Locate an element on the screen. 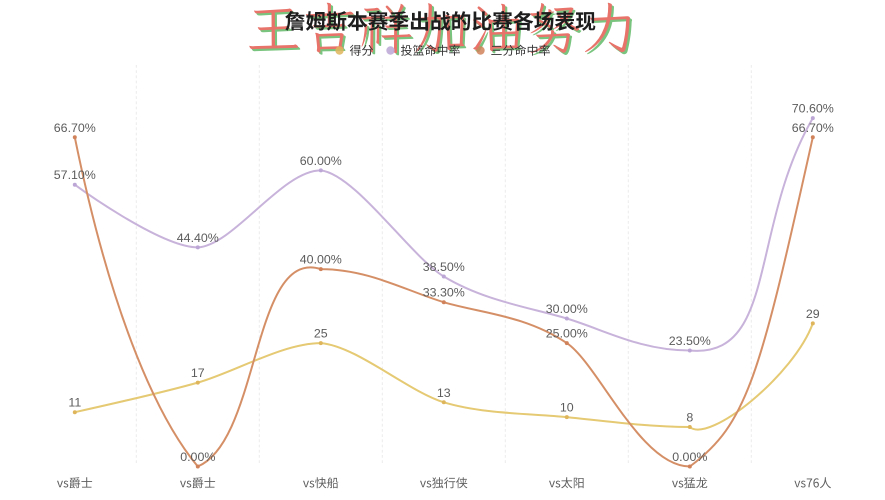 The image size is (885, 500). svg-text: 57.10% is located at coordinates (75, 175).